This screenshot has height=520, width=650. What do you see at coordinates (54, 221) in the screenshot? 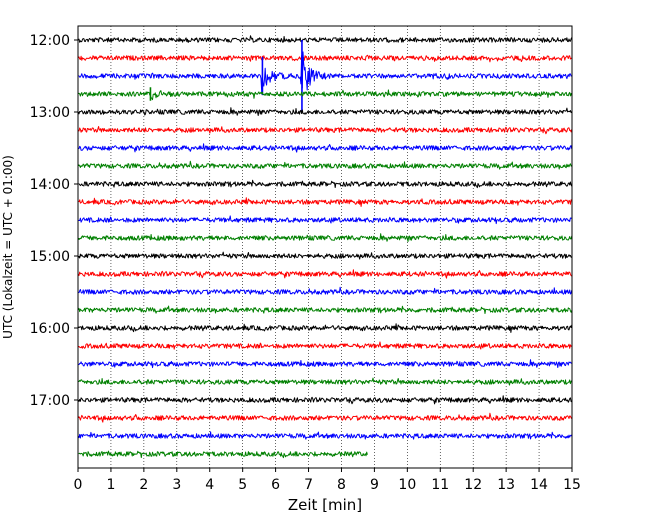
I see `y-axis-ticks: 12:00 13:00 14:00 15:00 16:00 17:00` at bounding box center [54, 221].